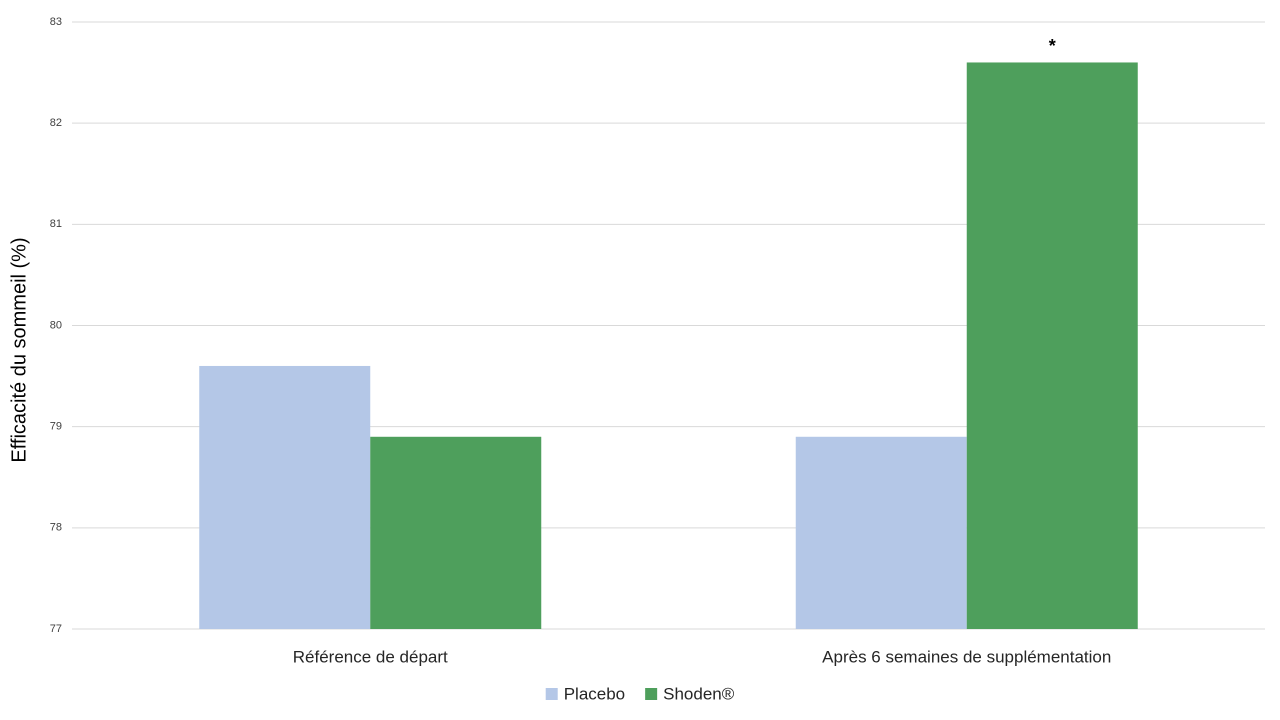 The image size is (1280, 720). I want to click on y-axis-label: Efficacité du sommeil (%), so click(19, 349).